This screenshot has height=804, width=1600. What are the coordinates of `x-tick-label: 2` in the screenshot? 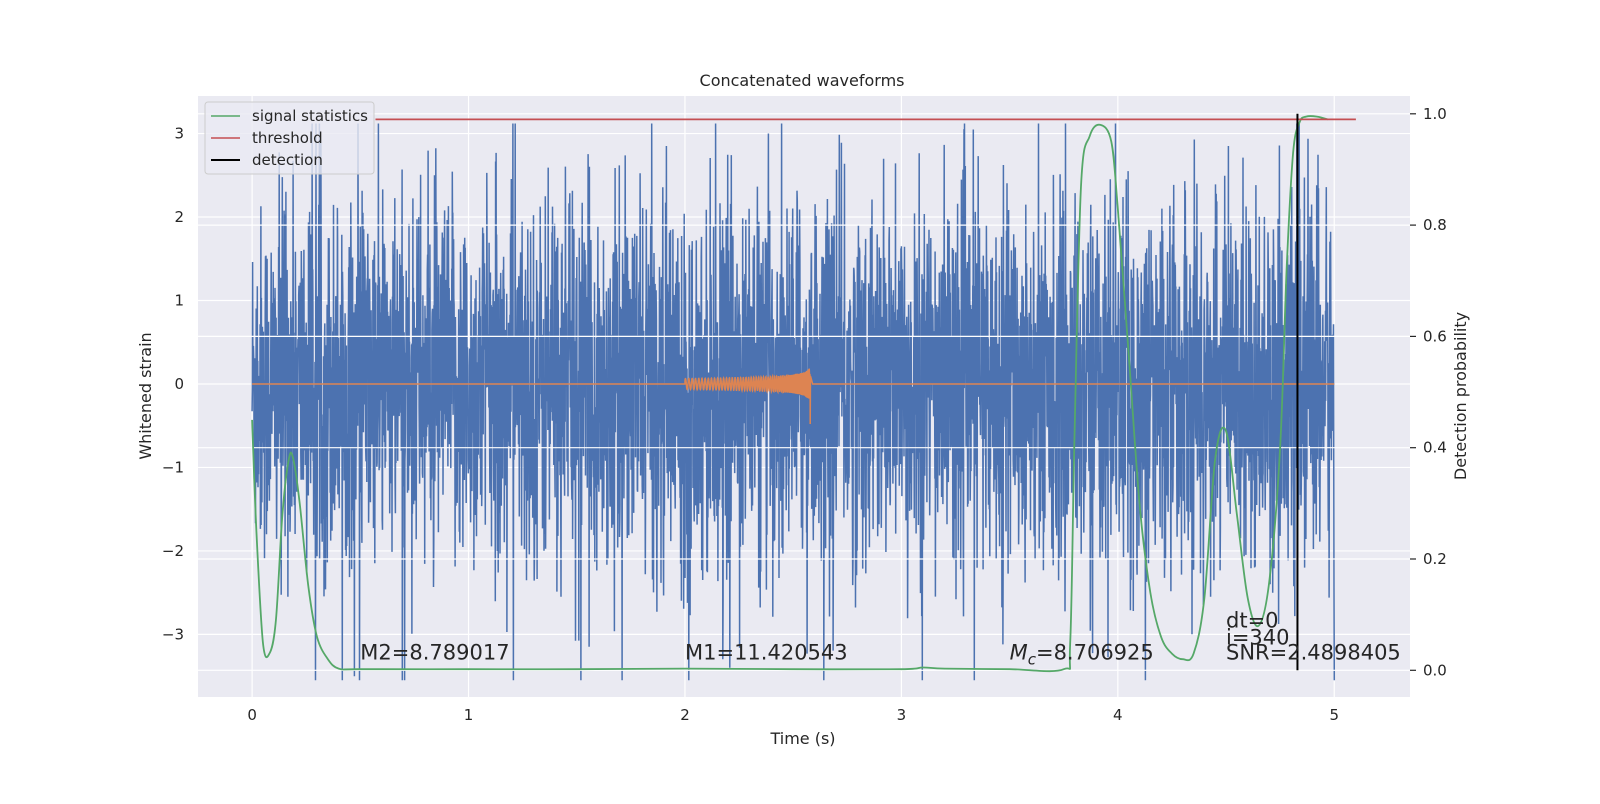 It's located at (685, 715).